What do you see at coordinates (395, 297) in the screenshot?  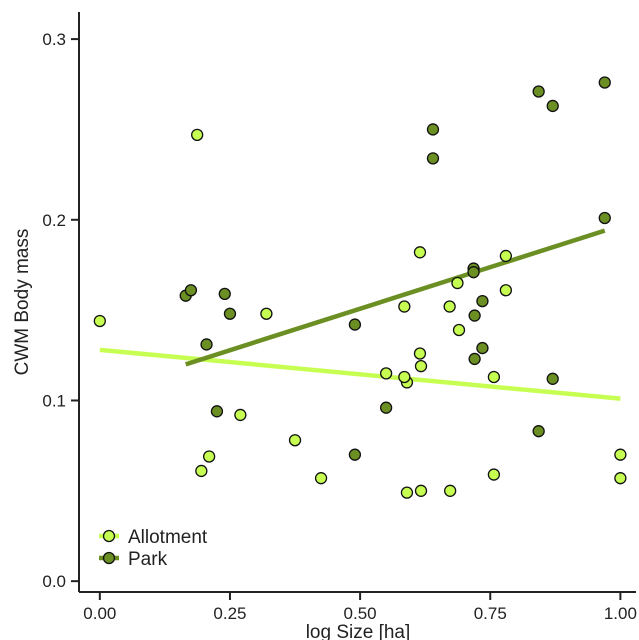 I see `trend-line-park` at bounding box center [395, 297].